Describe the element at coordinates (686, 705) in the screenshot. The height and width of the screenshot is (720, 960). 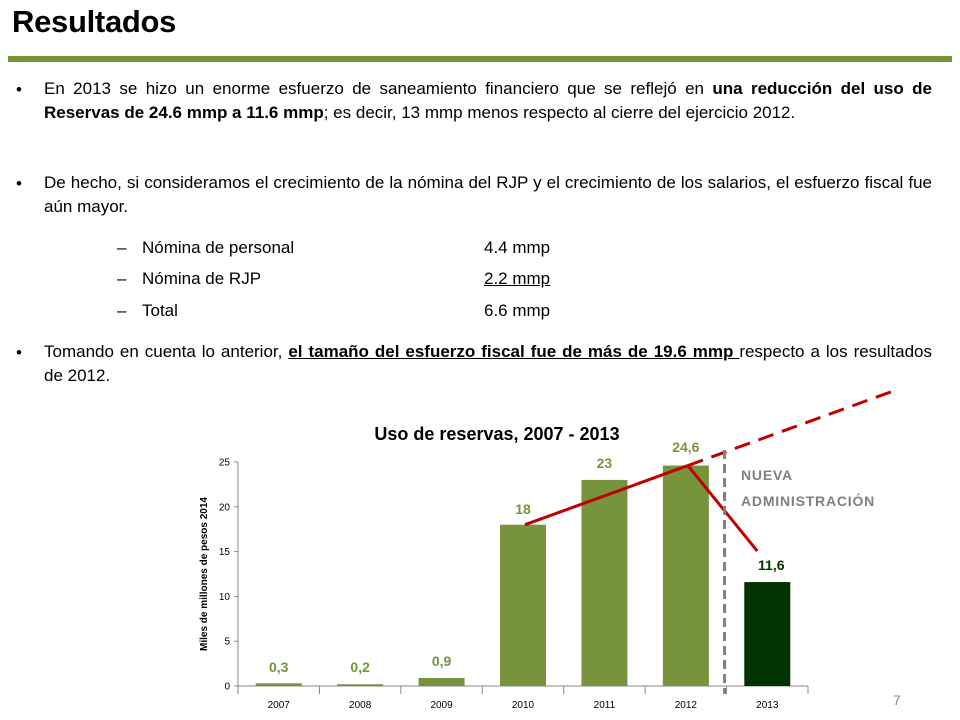
I see `x-tick-label-2012: 2012` at that location.